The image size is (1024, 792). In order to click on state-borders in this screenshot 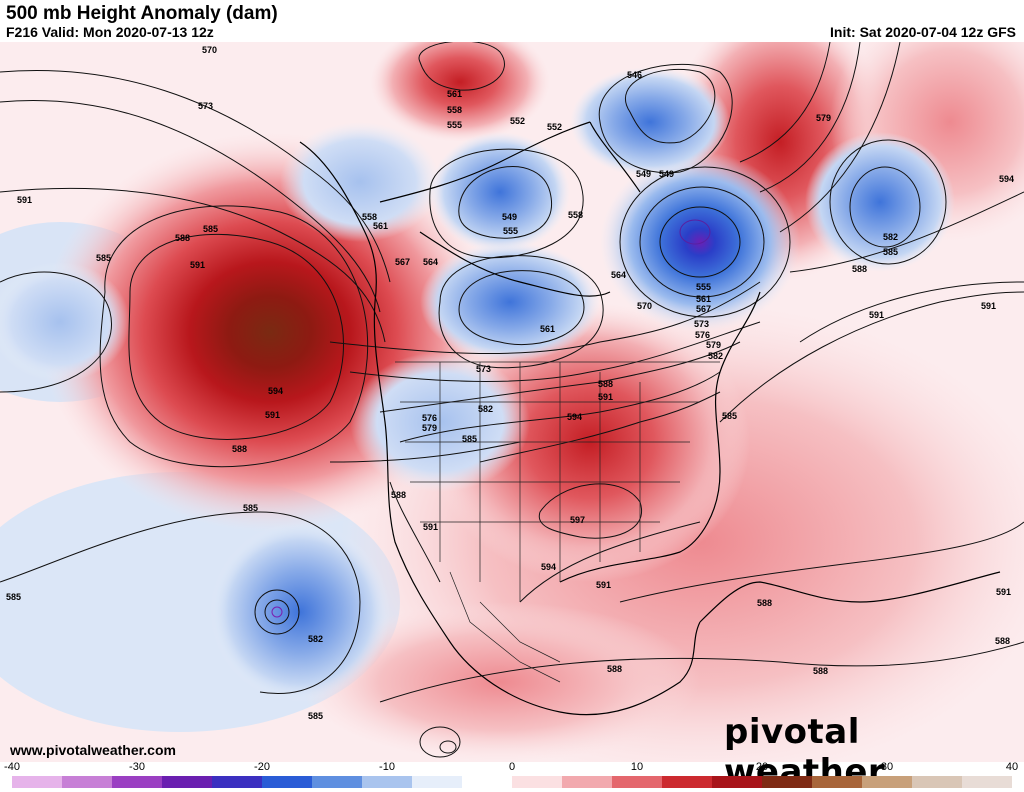, I will do `click(557, 522)`.